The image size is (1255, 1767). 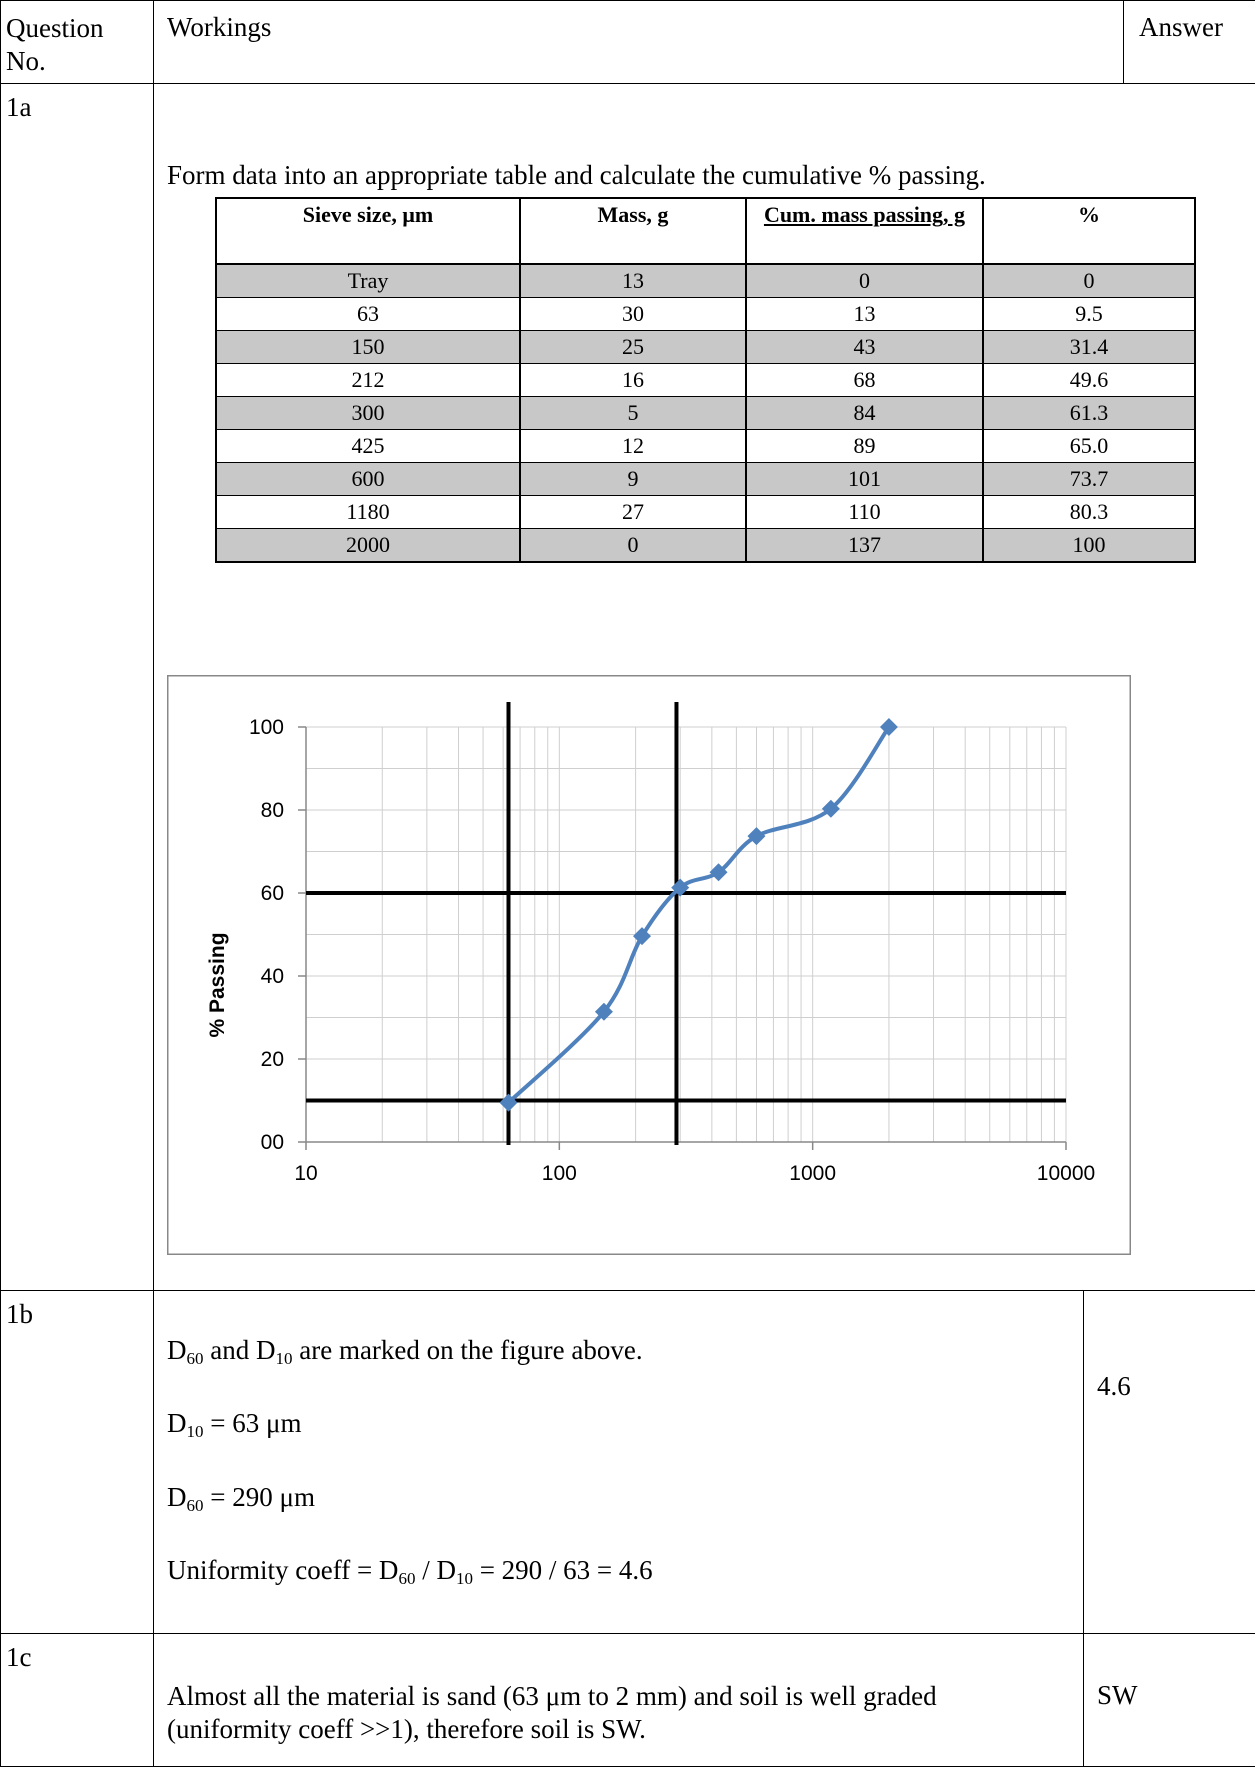 What do you see at coordinates (562, 1570) in the screenshot?
I see `q1b-text: = 290 / 63 = 4.6` at bounding box center [562, 1570].